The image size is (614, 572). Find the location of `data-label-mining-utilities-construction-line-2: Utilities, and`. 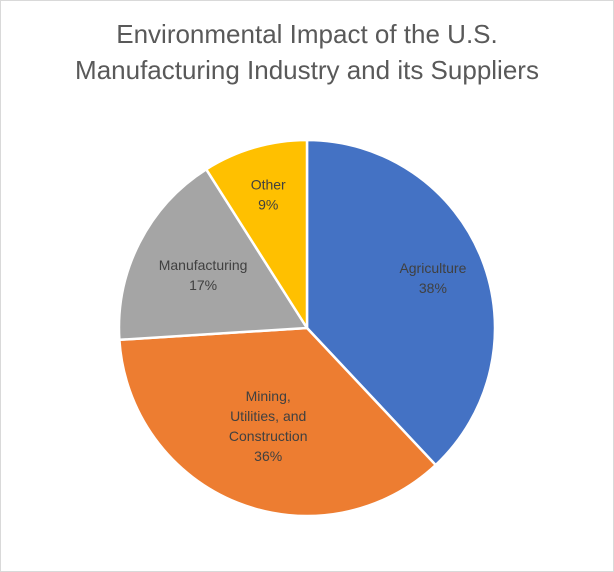

data-label-mining-utilities-construction-line-2: Utilities, and is located at coordinates (268, 416).